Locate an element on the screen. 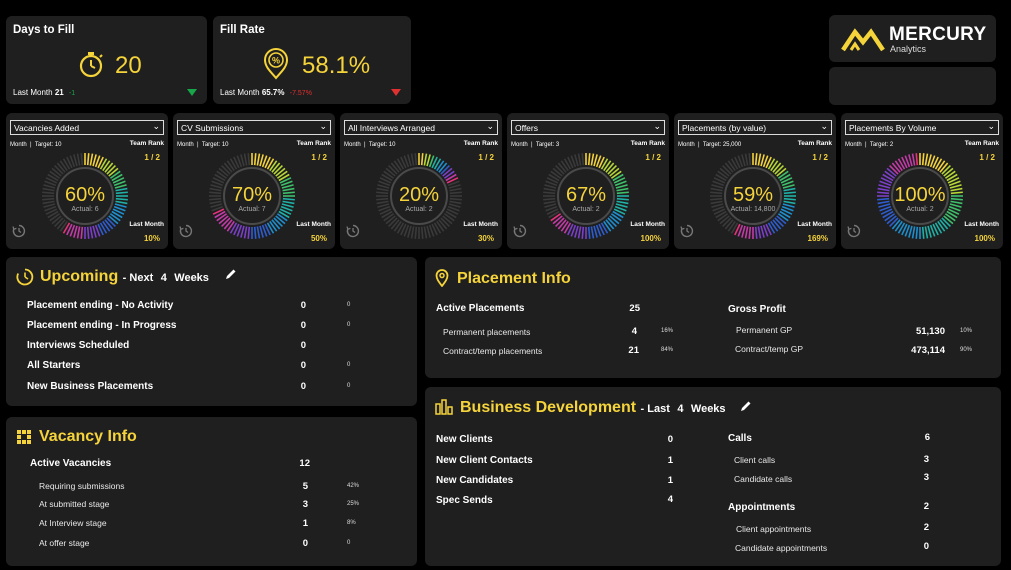 This screenshot has height=570, width=1011. metric-dropdown: CV Submissions ⌄ is located at coordinates (254, 127).